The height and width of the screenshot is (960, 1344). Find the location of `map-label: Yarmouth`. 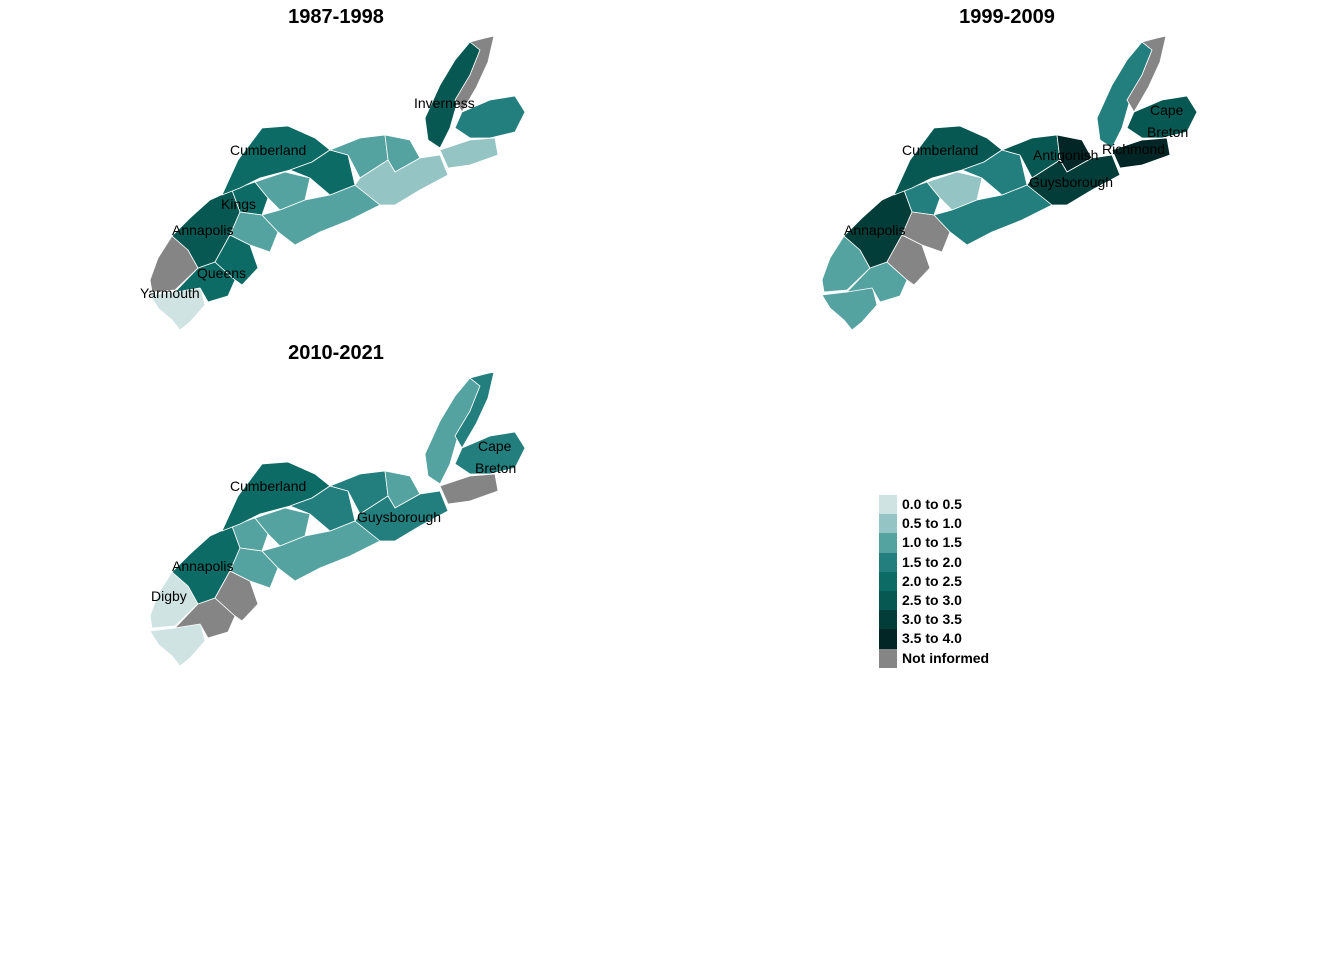

map-label: Yarmouth is located at coordinates (170, 293).